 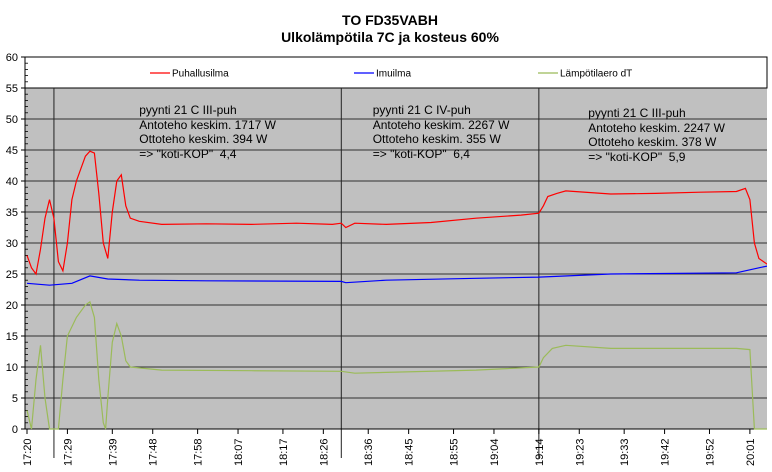 What do you see at coordinates (15, 430) in the screenshot?
I see `y-tick-label: 0` at bounding box center [15, 430].